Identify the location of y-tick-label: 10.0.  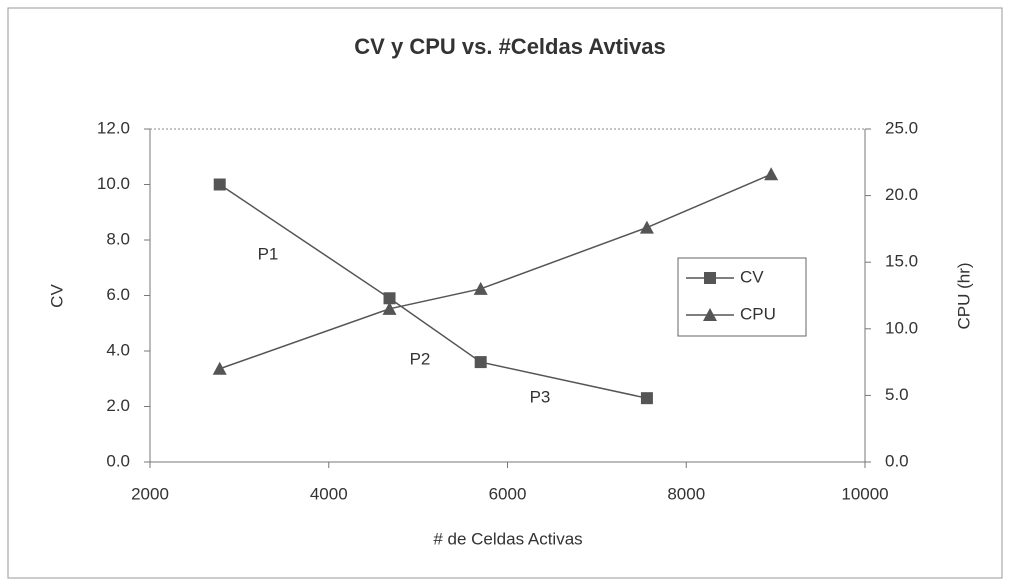
(113, 183).